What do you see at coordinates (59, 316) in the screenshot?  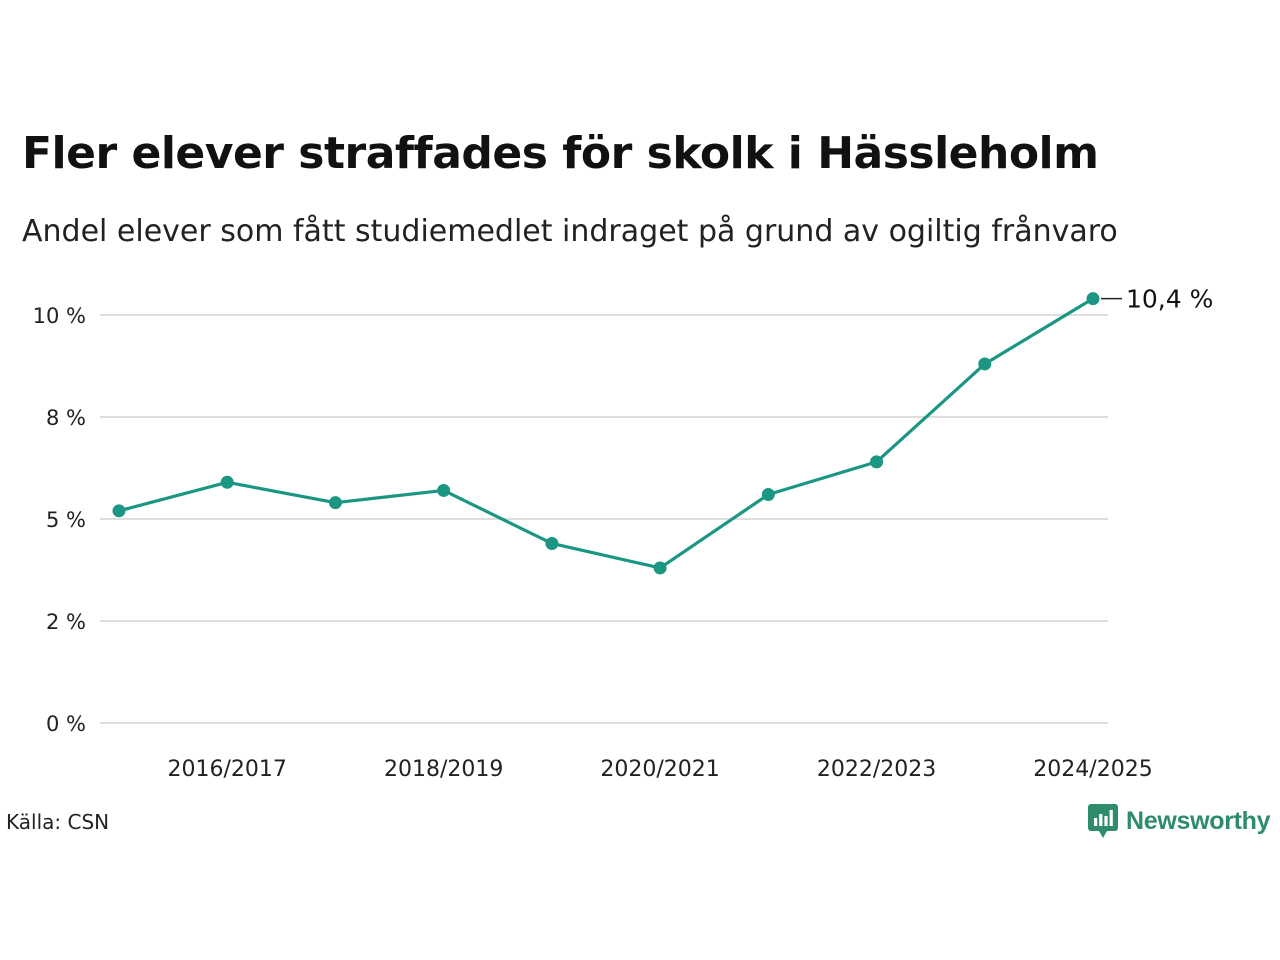 I see `y-tick-label: 10 %` at bounding box center [59, 316].